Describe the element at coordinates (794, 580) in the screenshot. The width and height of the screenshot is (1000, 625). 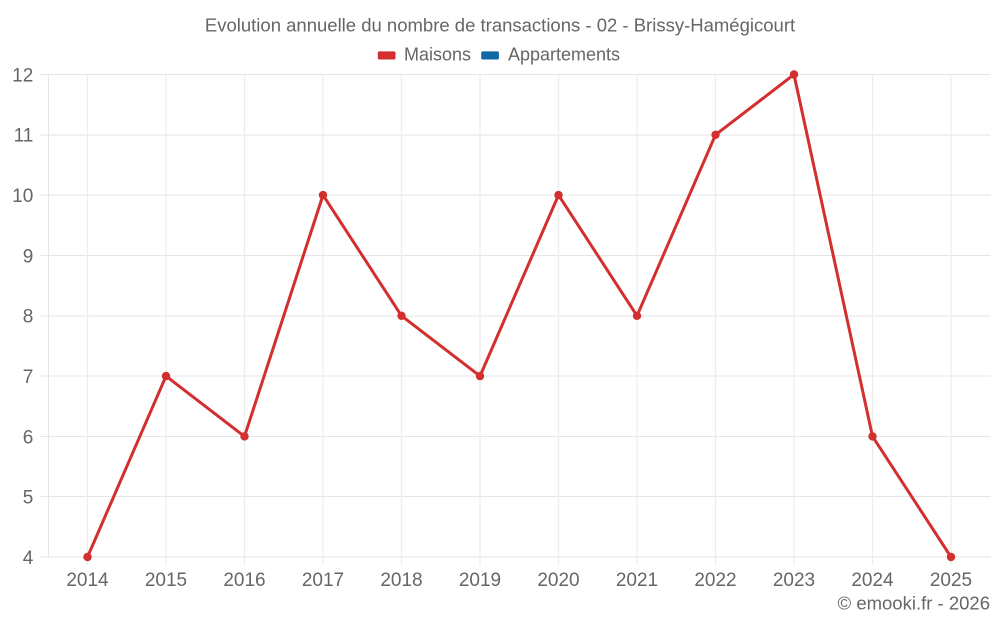
I see `svg-text: 2023` at that location.